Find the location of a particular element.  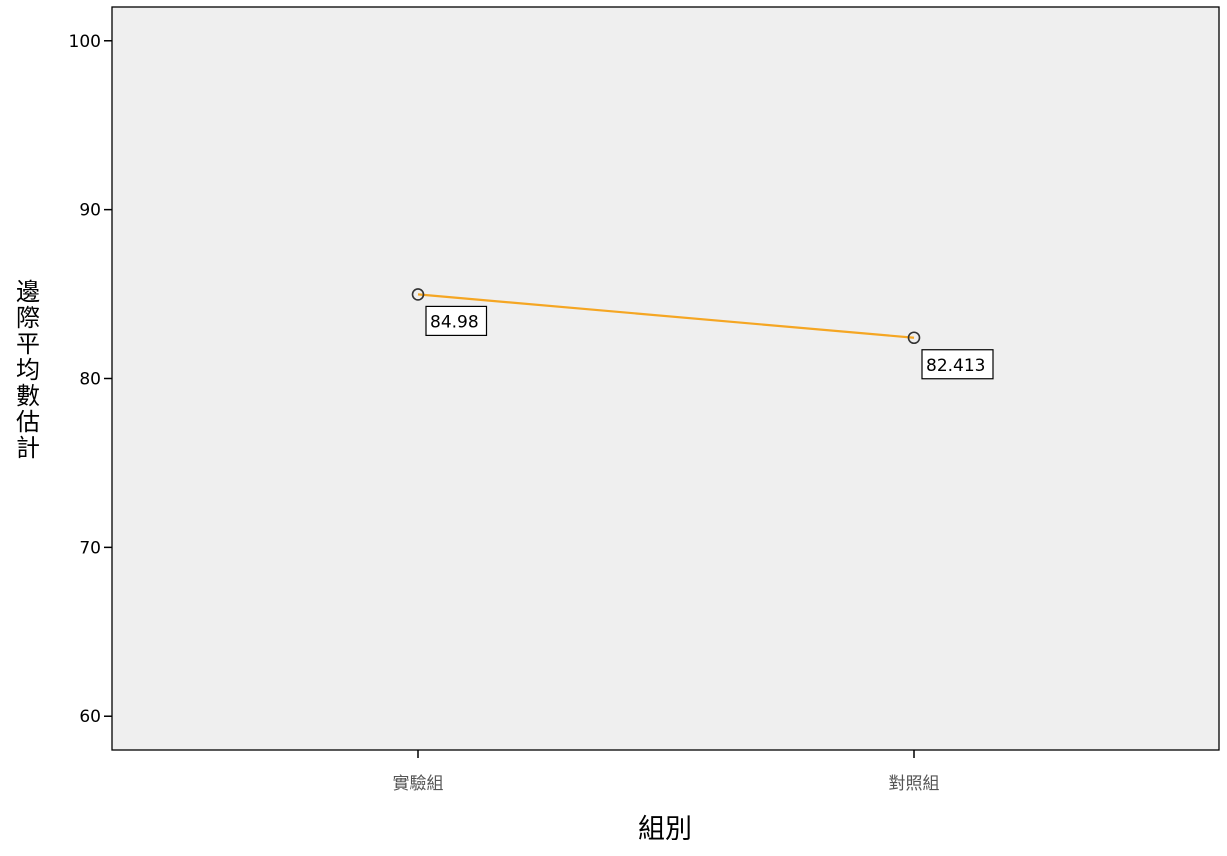

y-tick-label: 60 is located at coordinates (90, 717).